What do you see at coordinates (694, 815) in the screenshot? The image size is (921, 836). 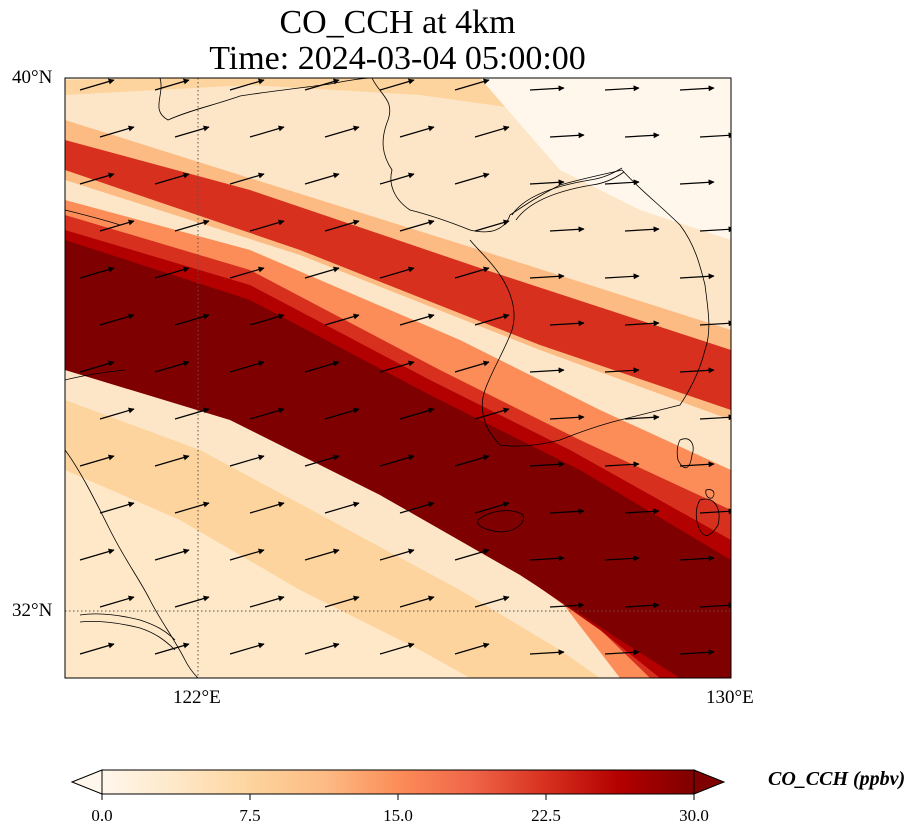 I see `colorbar-tick: 30.0` at bounding box center [694, 815].